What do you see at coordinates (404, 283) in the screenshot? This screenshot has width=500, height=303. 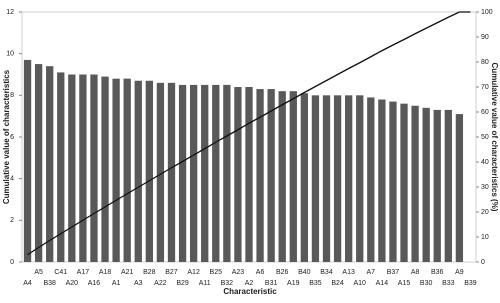 I see `x-tick-label: A15` at bounding box center [404, 283].